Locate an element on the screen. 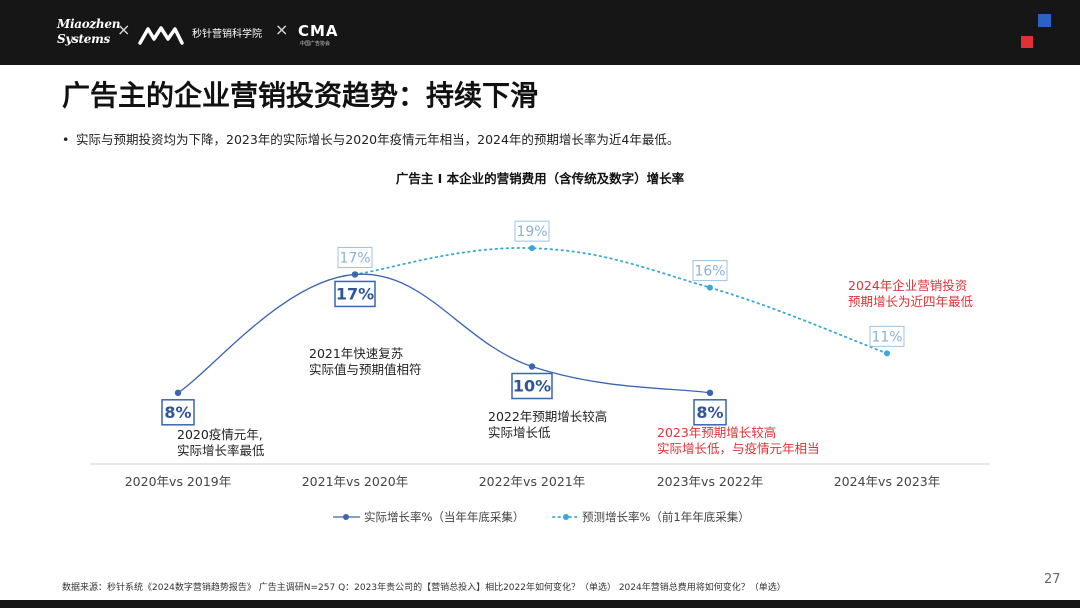  forecast-data-label: 11% is located at coordinates (887, 336).